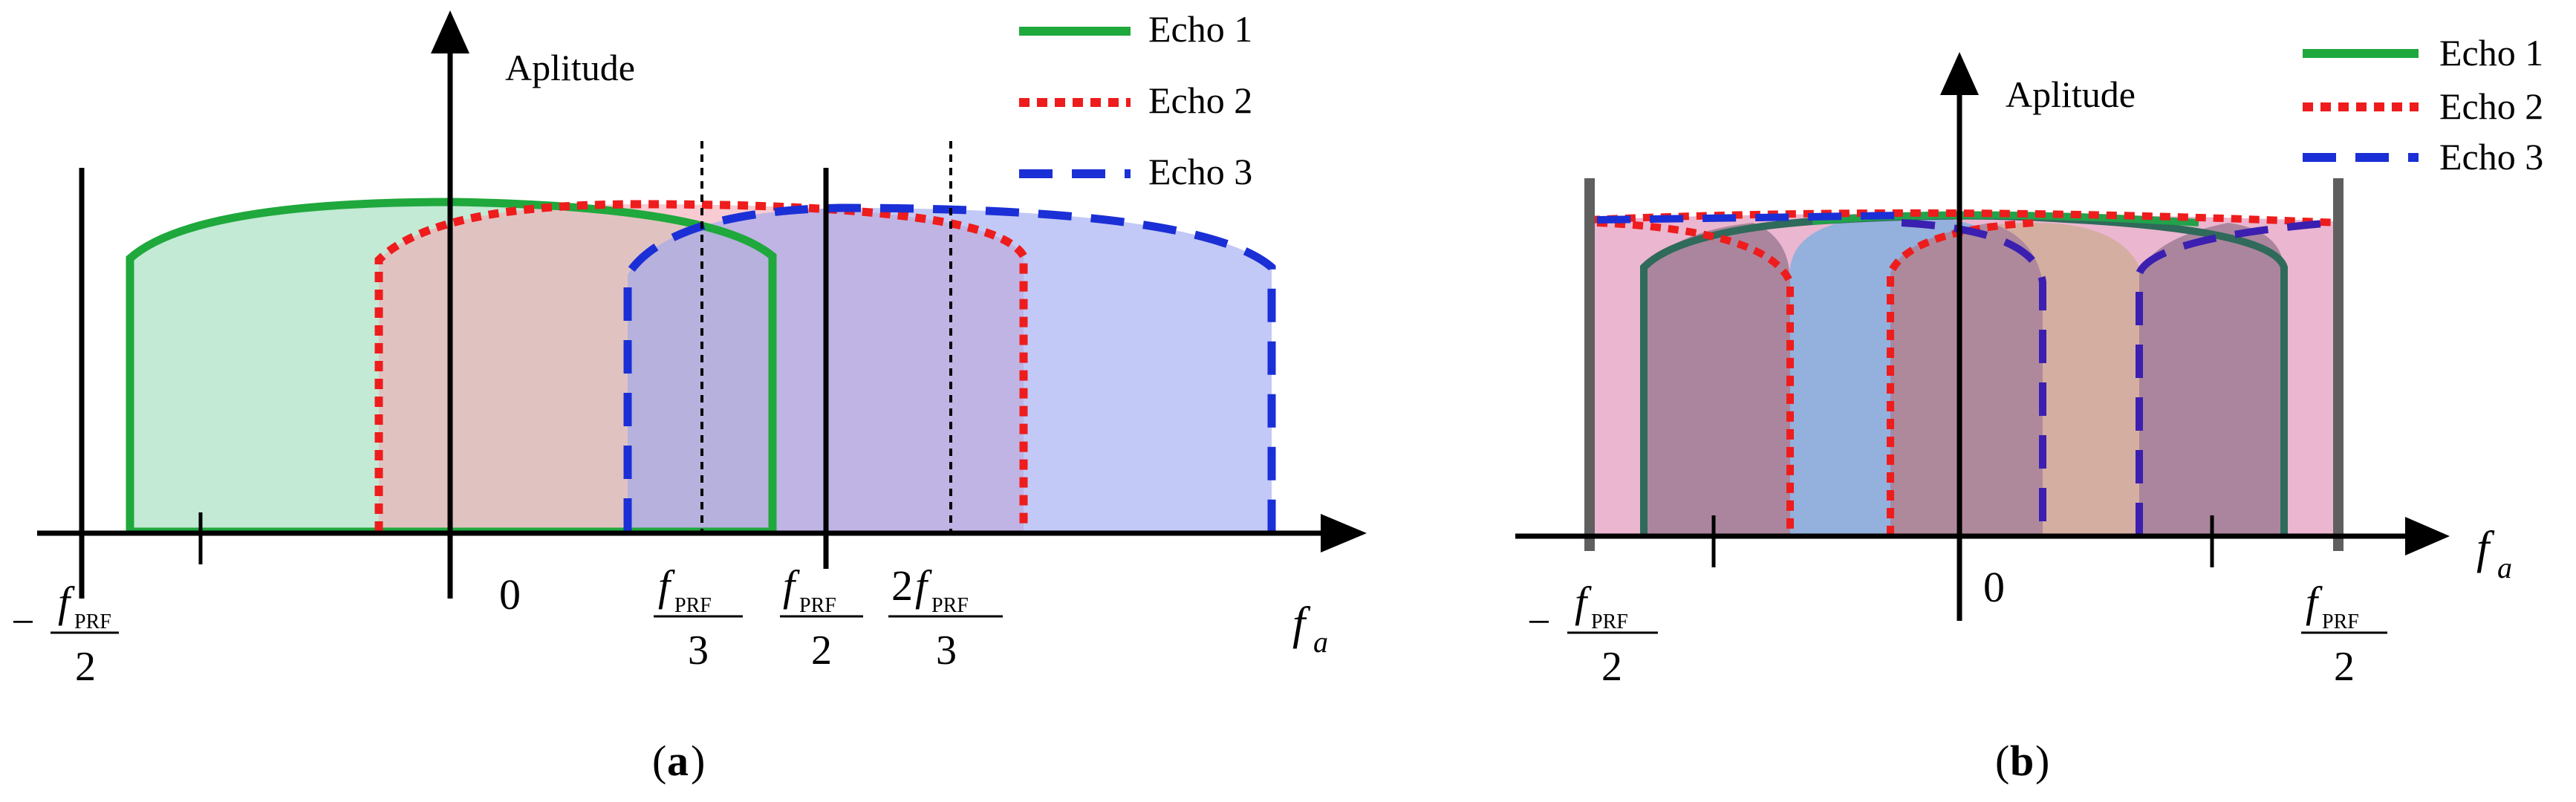 This screenshot has height=802, width=2576. Describe the element at coordinates (450, 31) in the screenshot. I see `y-axis-arrow-a` at that location.